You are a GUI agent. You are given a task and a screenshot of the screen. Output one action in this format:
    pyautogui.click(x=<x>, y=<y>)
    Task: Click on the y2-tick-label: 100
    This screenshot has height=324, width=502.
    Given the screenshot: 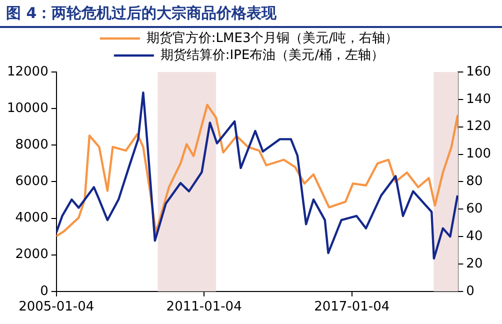 What is the action you would take?
    pyautogui.click(x=479, y=154)
    